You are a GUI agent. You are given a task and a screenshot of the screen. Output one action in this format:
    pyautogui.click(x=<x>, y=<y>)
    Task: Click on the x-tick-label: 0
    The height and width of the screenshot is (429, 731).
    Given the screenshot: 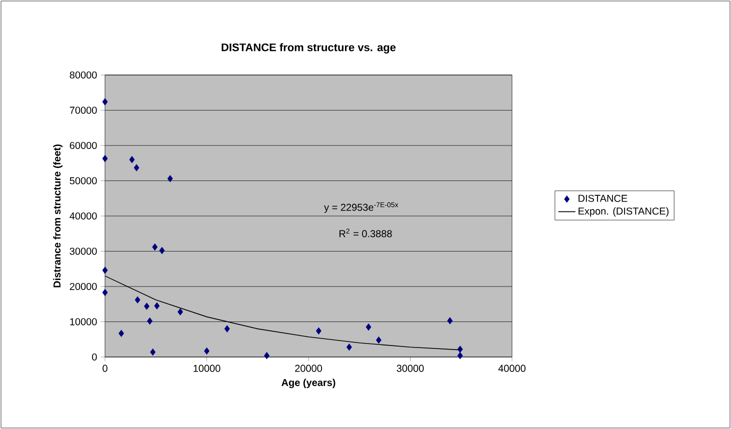 What is the action you would take?
    pyautogui.click(x=105, y=368)
    